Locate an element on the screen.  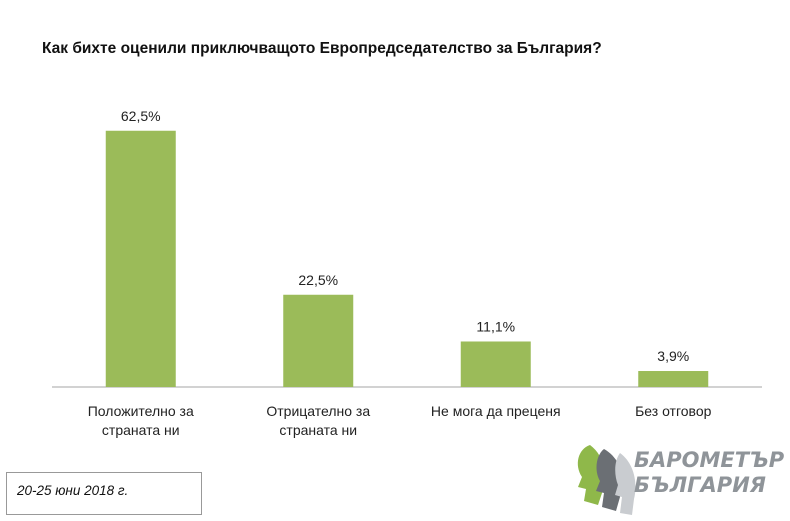
category-label: Положително за is located at coordinates (141, 411).